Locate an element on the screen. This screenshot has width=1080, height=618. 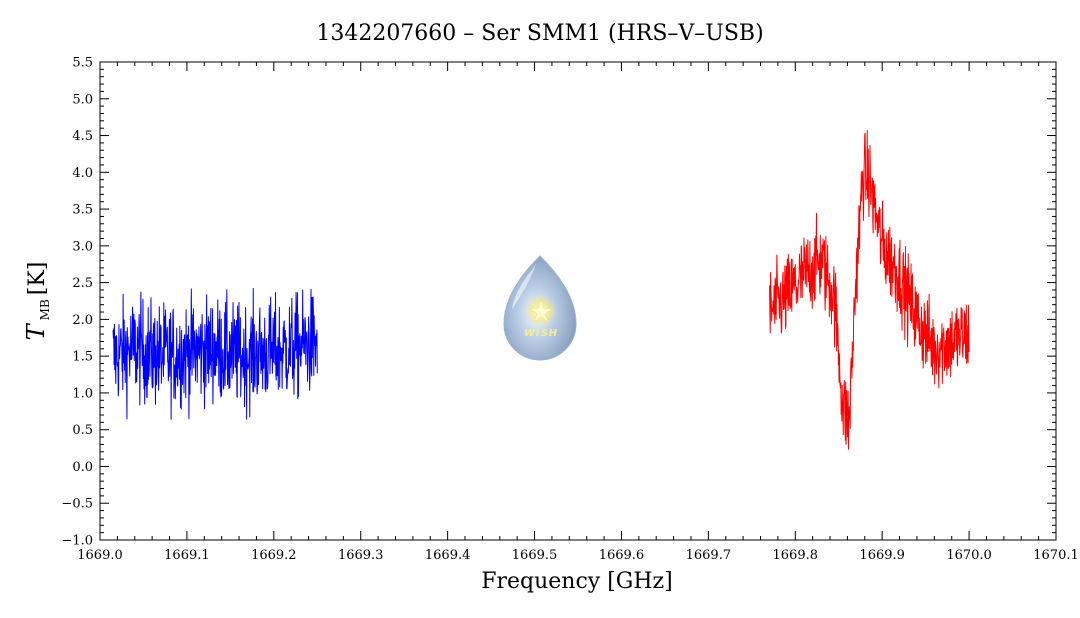
y-tick-label: 5.5 is located at coordinates (82, 63).